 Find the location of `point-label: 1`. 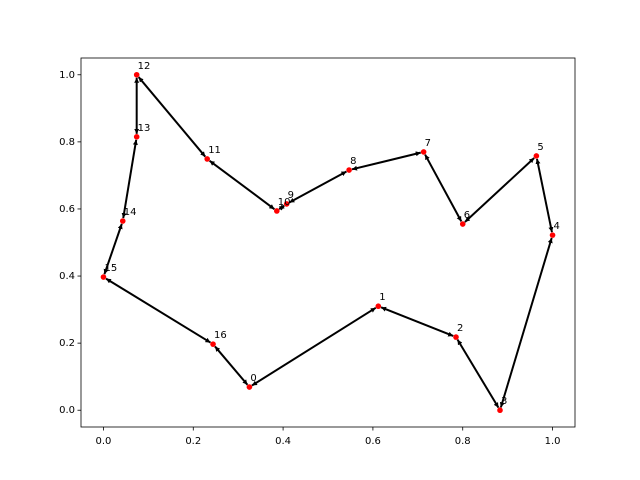

point-label: 1 is located at coordinates (382, 297).